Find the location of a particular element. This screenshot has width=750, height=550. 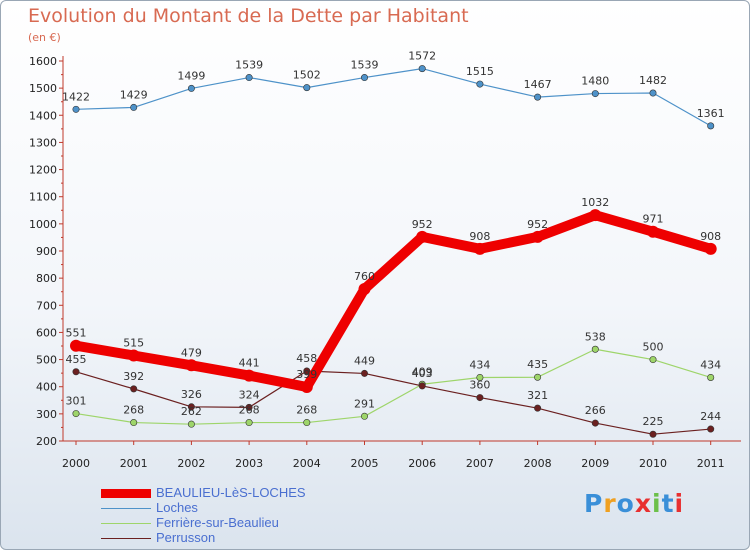

y-tick-label: 1000 is located at coordinates (43, 224).